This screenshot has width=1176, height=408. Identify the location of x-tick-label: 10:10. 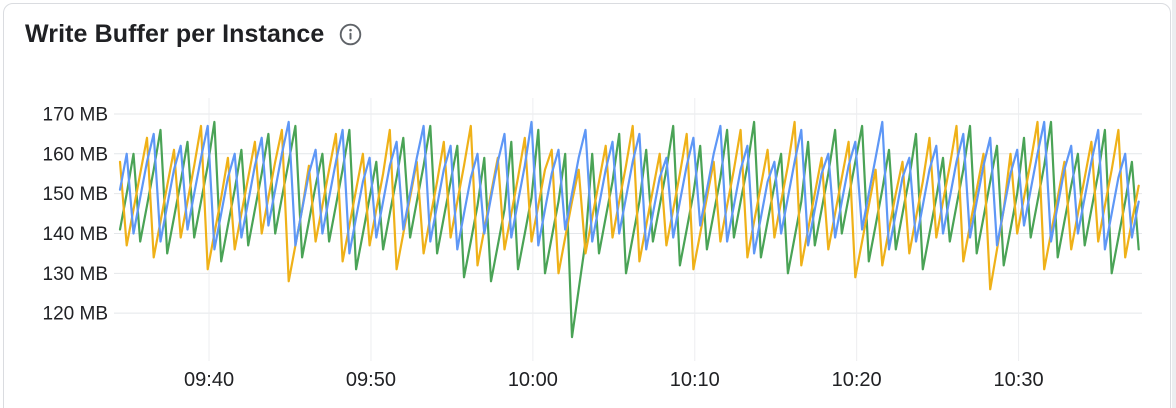
(695, 380).